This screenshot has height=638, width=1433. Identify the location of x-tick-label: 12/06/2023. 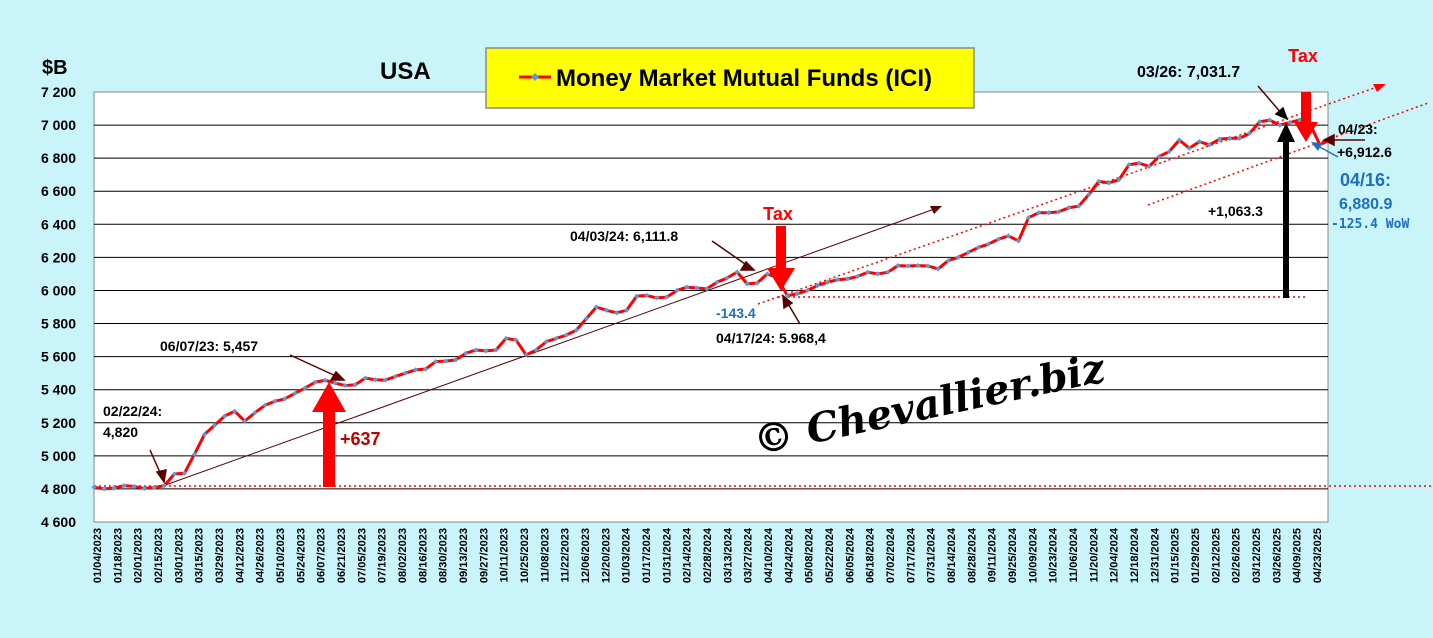
(586, 555).